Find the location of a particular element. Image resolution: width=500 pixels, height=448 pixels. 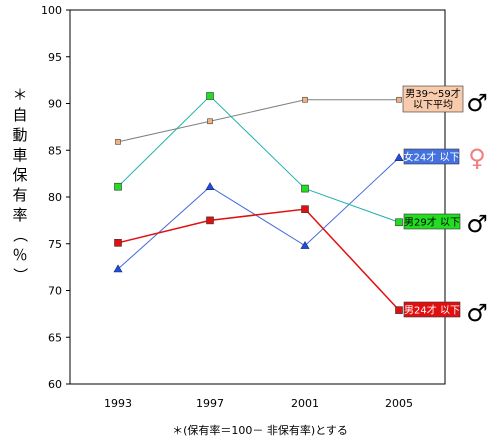

series-label-text: 女24才 以下 is located at coordinates (432, 157).